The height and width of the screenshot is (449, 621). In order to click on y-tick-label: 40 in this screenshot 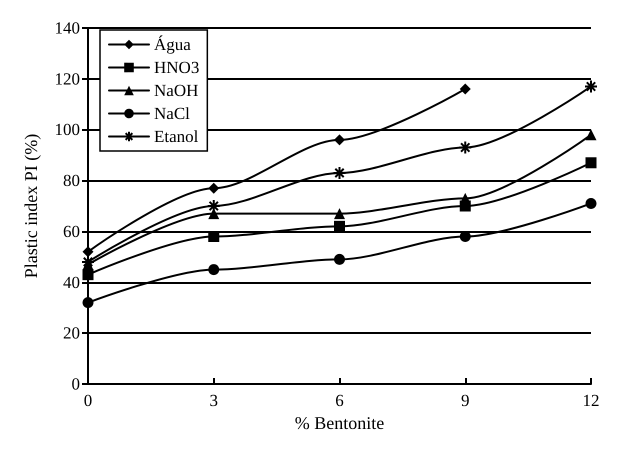, I will do `click(71, 282)`.